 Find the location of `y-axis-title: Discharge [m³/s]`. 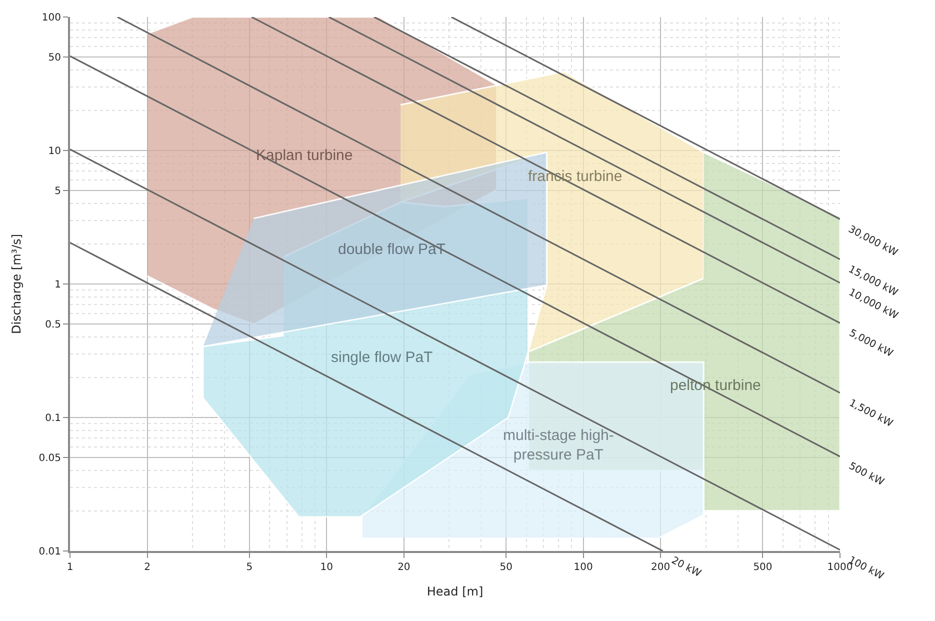

y-axis-title: Discharge [m³/s] is located at coordinates (17, 284).